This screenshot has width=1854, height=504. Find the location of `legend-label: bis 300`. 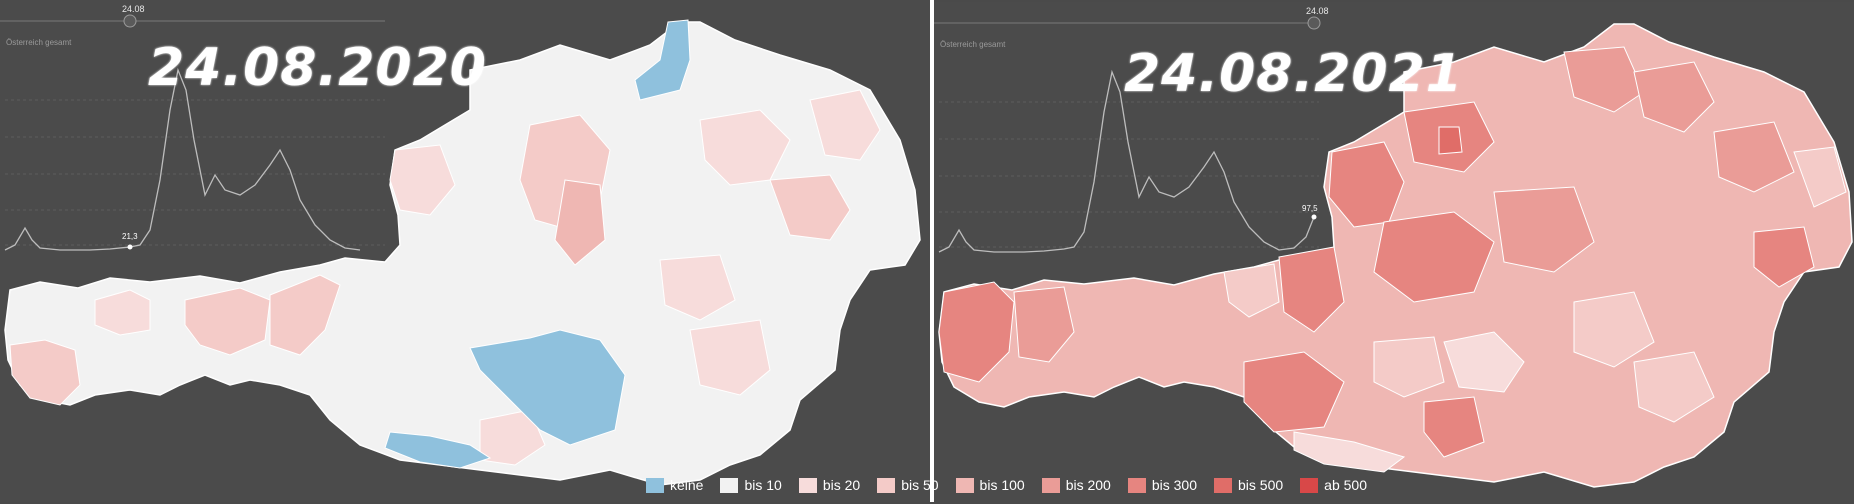

legend-label: bis 300 is located at coordinates (1174, 485).